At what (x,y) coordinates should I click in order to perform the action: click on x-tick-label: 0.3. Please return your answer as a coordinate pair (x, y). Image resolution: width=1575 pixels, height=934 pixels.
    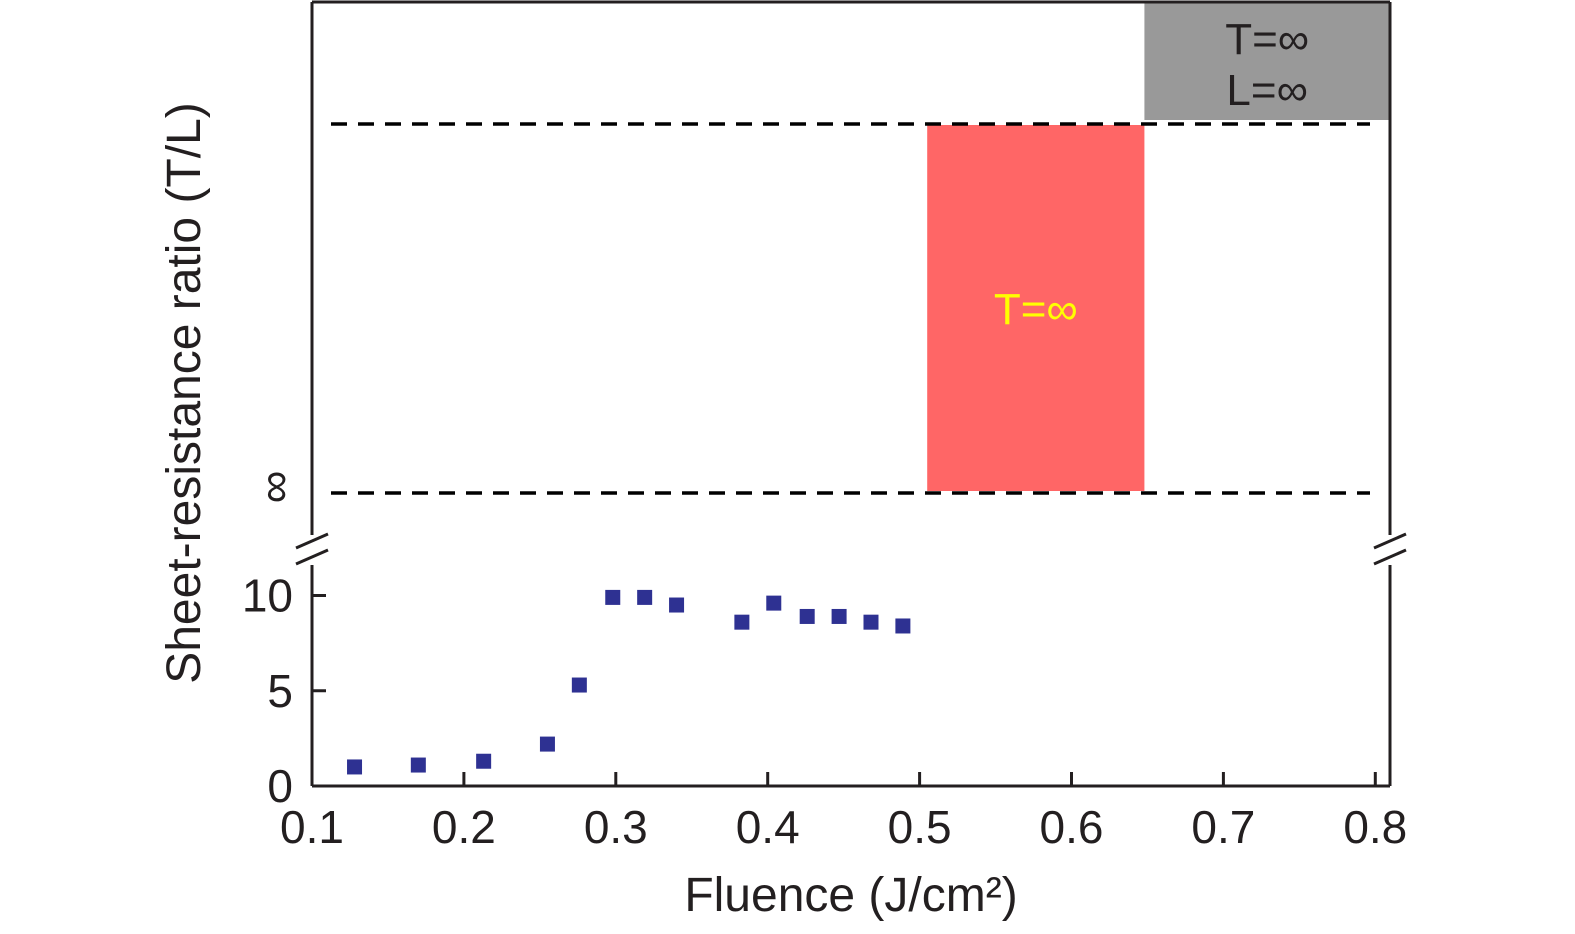
    Looking at the image, I should click on (616, 827).